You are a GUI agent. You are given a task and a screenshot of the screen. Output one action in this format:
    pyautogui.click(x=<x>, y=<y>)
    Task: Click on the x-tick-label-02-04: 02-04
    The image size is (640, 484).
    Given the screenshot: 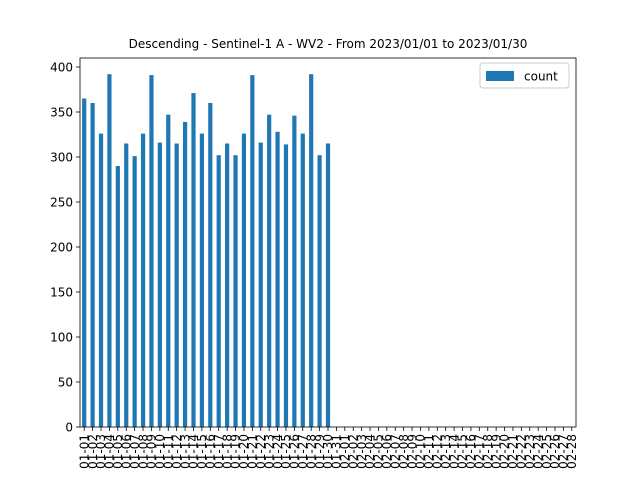 What is the action you would take?
    pyautogui.click(x=370, y=451)
    